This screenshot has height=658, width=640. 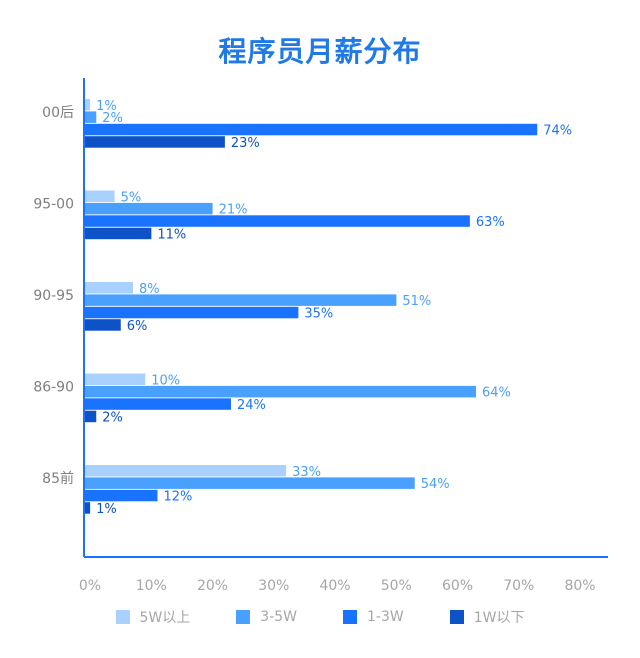 I want to click on category-label: 86-90, so click(x=53, y=387).